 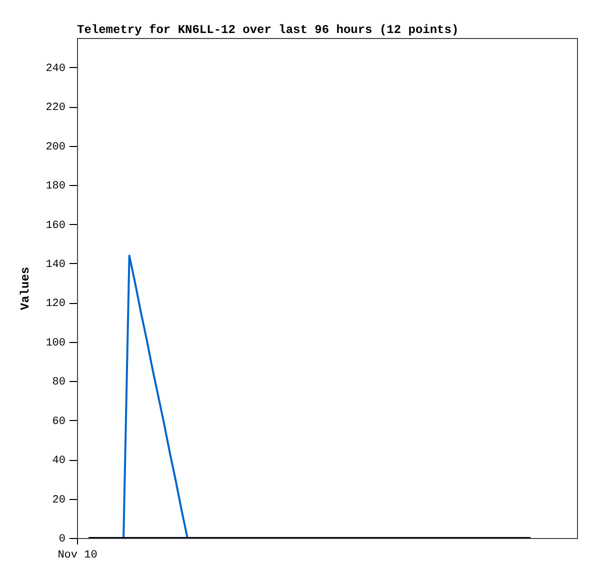 What do you see at coordinates (268, 30) in the screenshot?
I see `chart-title: Telemetry for KN6LL-12 over last 96 hours (12 points)` at bounding box center [268, 30].